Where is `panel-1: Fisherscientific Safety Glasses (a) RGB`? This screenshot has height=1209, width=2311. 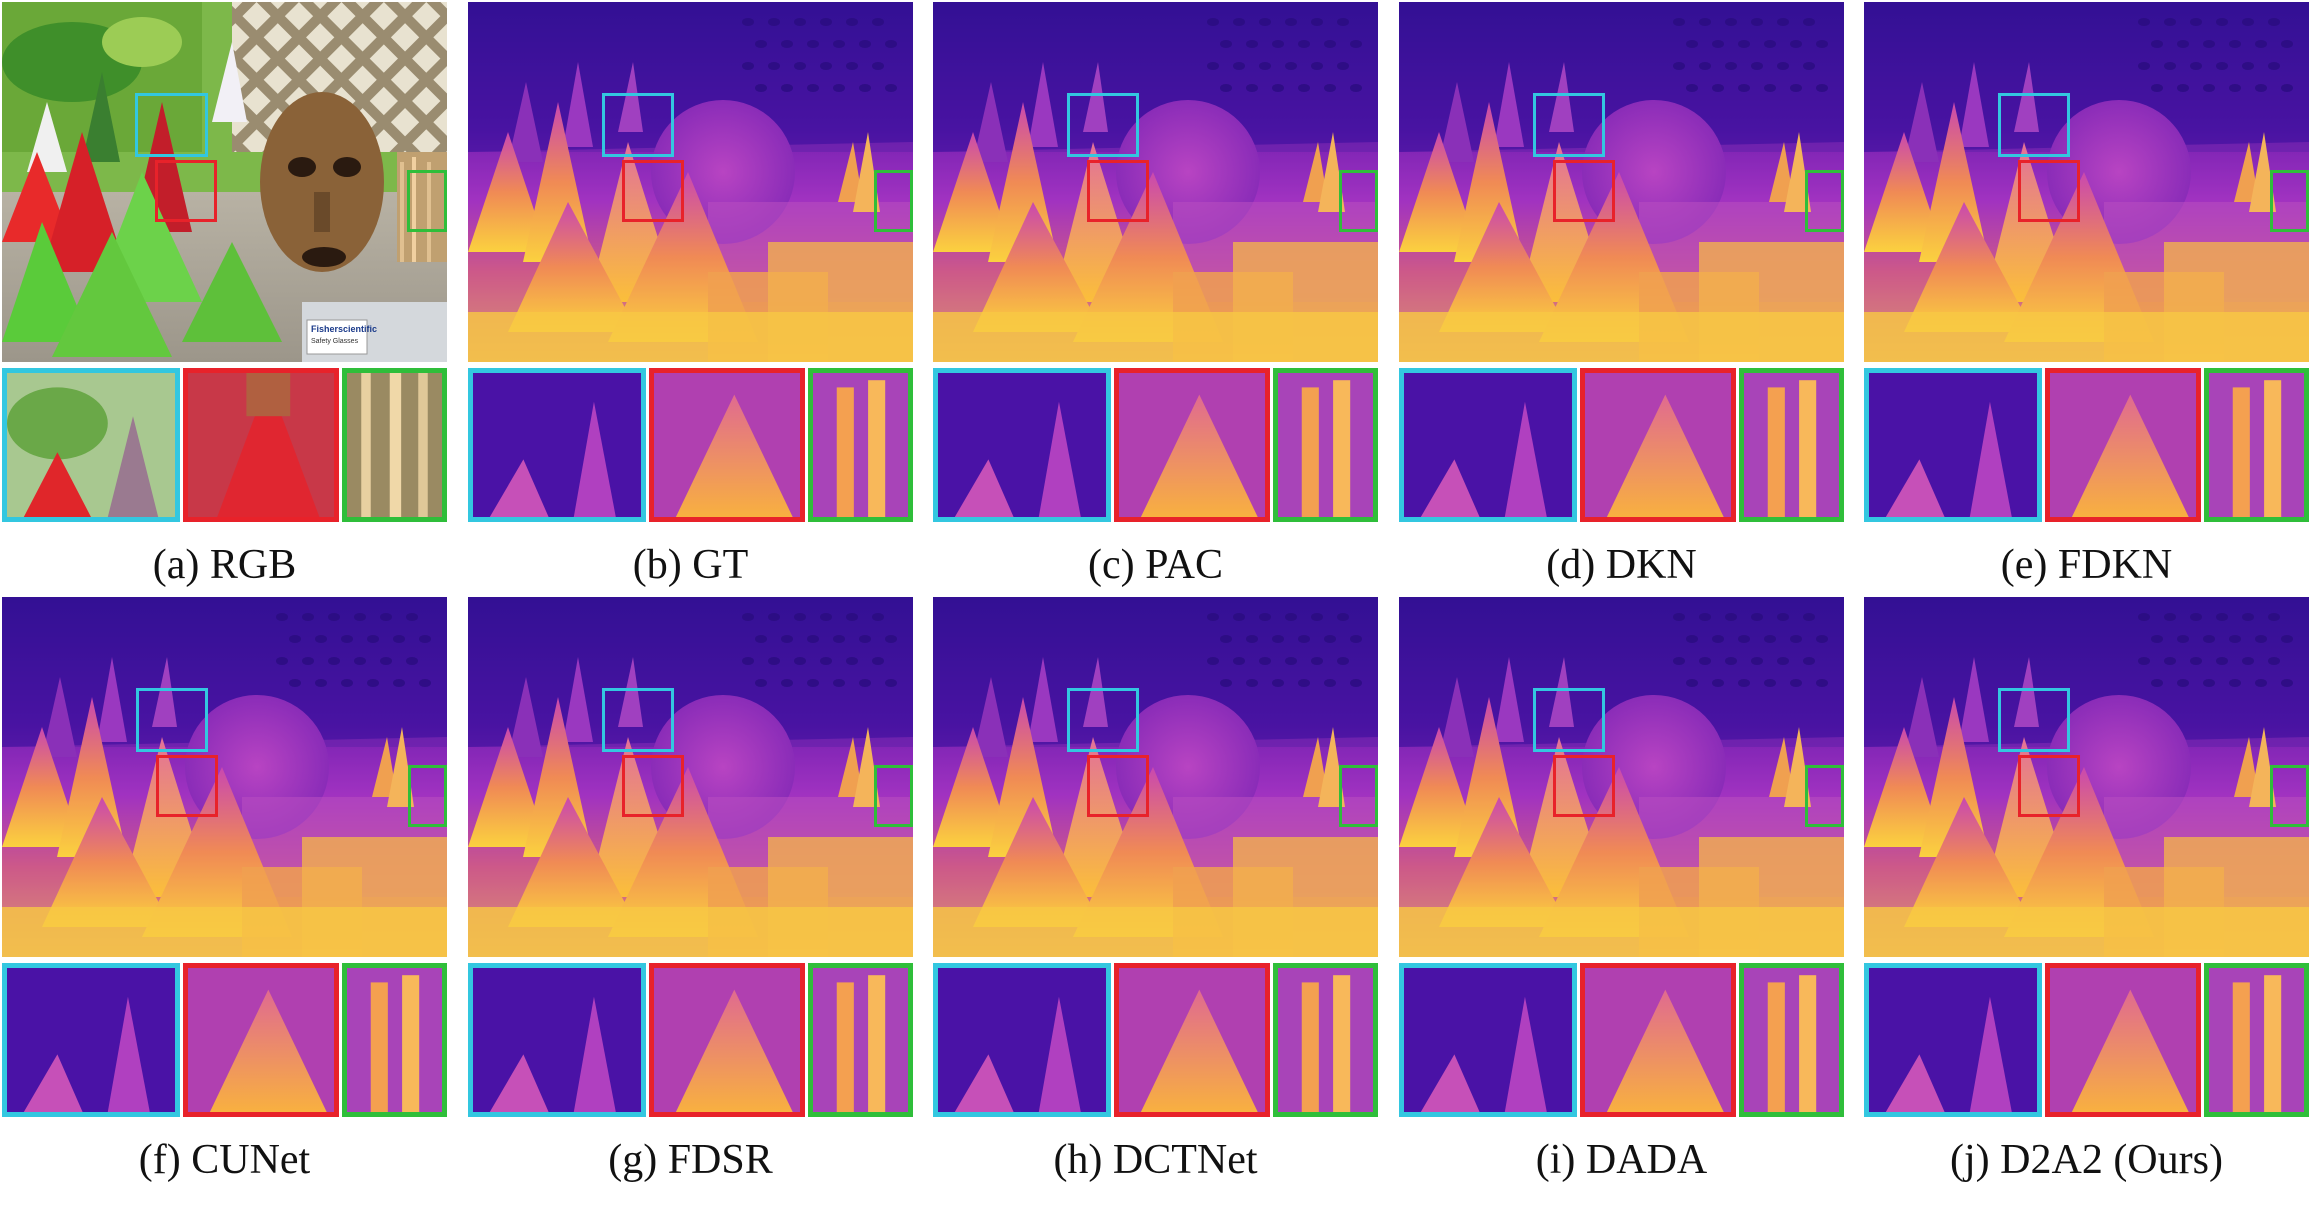
panel-1: Fisherscientific Safety Glasses (a) RGB is located at coordinates (224, 297).